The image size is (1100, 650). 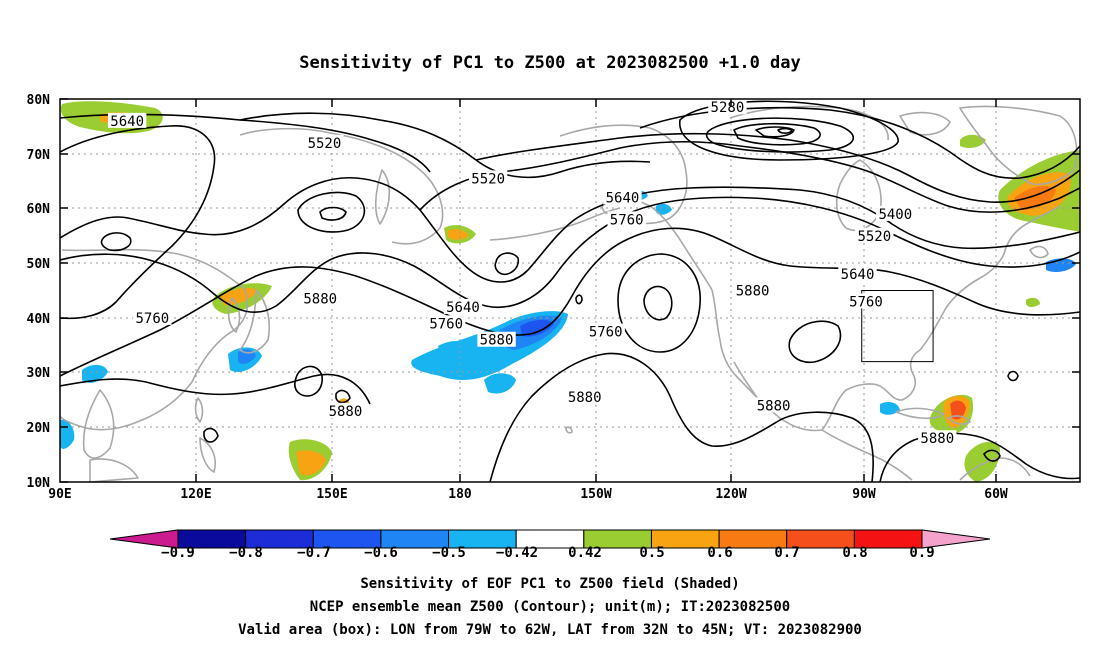 What do you see at coordinates (195, 494) in the screenshot?
I see `lon-label: 120E` at bounding box center [195, 494].